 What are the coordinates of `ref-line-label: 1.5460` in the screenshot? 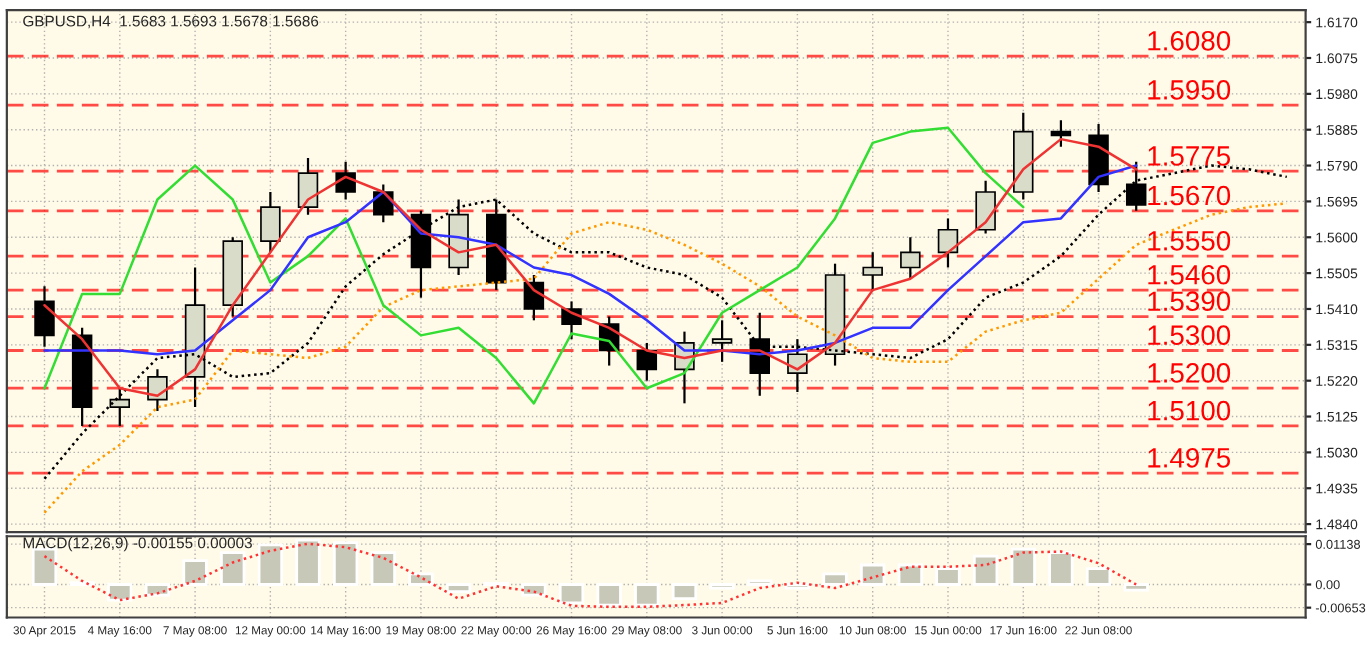 It's located at (1189, 274).